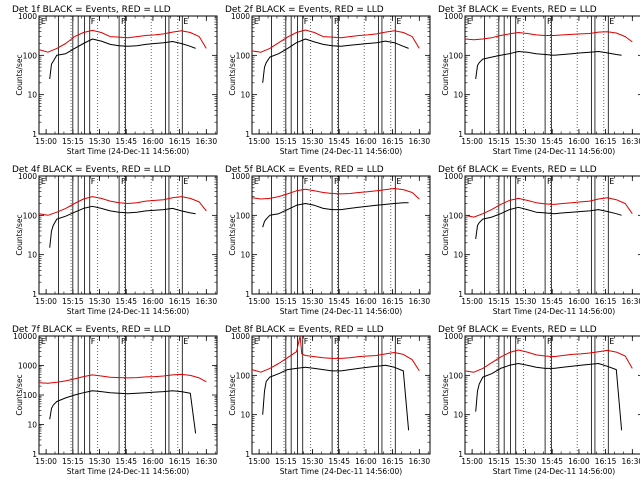 The height and width of the screenshot is (480, 640). Describe the element at coordinates (91, 330) in the screenshot. I see `panel-title: Det 7f BLACK = Events, RED = LLD` at that location.